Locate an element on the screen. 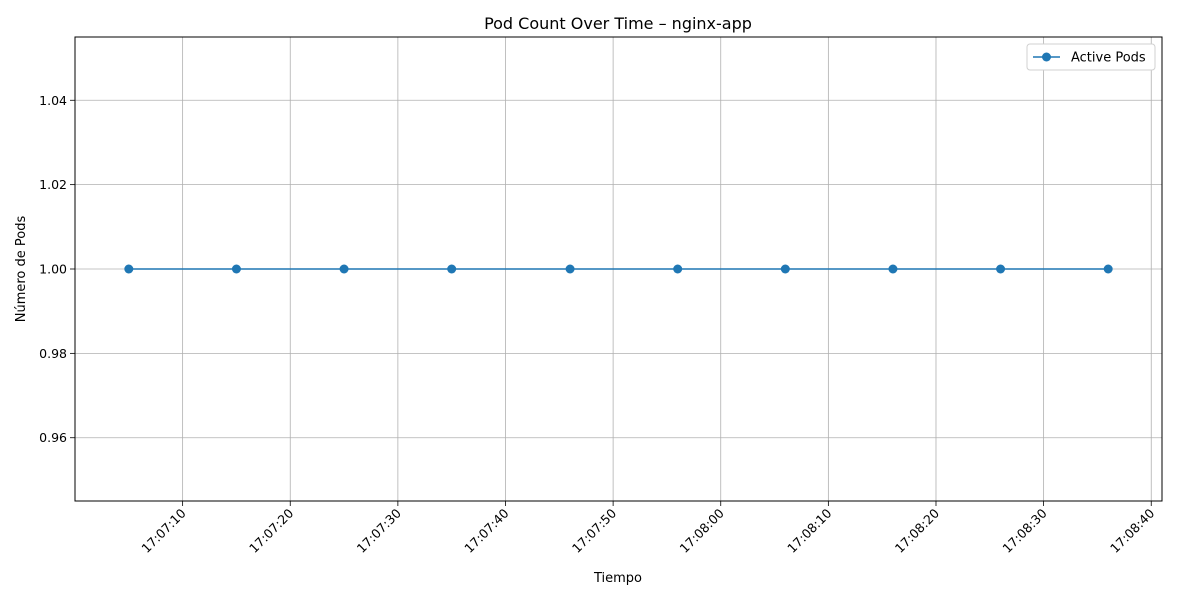  y-axis-label: Número de Pods is located at coordinates (21, 269).